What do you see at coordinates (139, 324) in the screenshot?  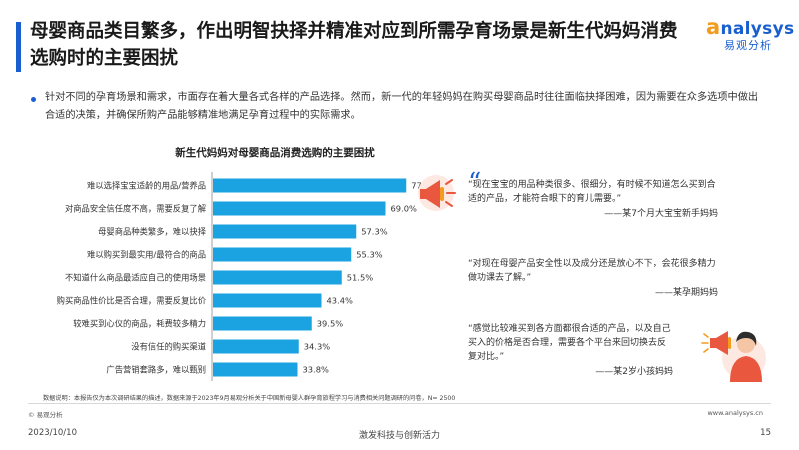 I see `category-label: 较难买到心仪的商品，耗费较多精力` at bounding box center [139, 324].